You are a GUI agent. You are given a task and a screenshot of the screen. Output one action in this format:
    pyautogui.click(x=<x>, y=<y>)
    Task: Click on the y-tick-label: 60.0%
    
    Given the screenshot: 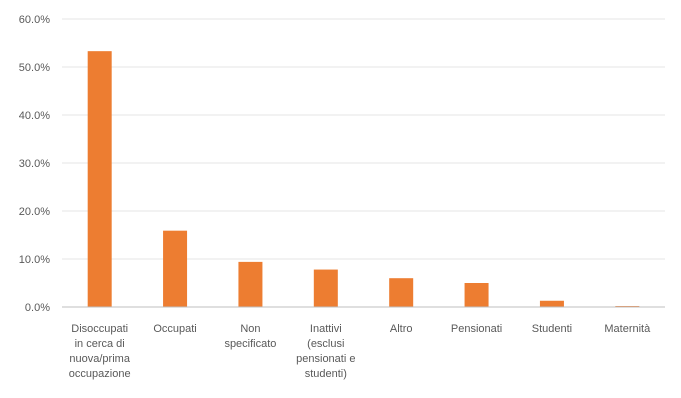 What is the action you would take?
    pyautogui.click(x=34, y=20)
    